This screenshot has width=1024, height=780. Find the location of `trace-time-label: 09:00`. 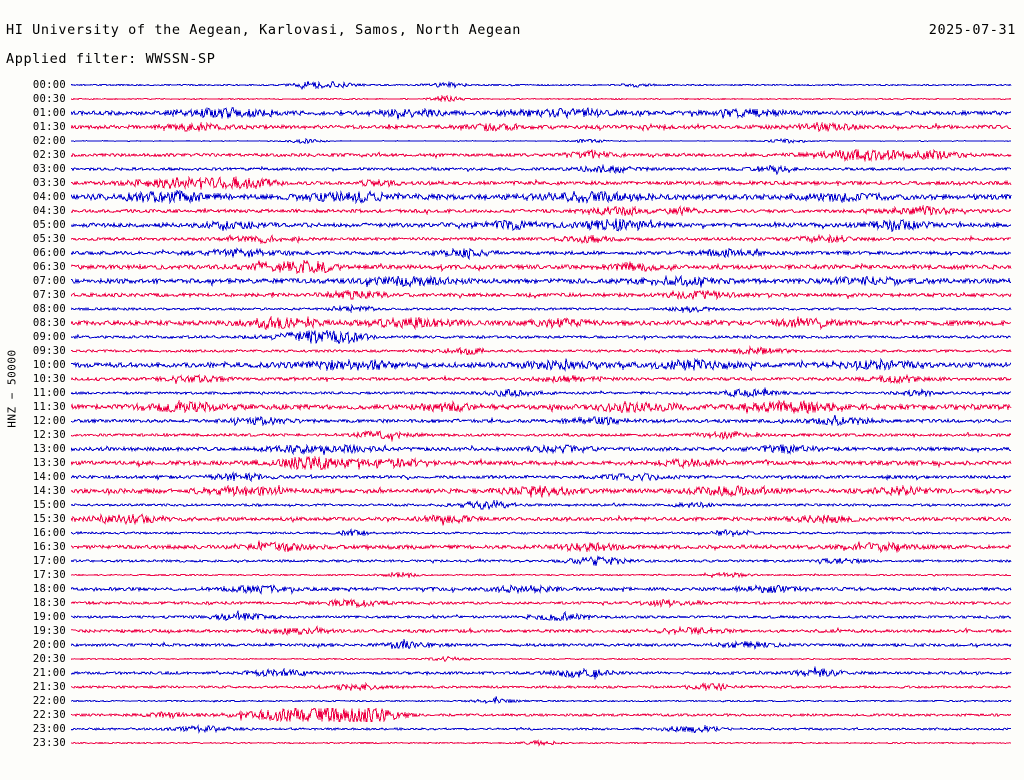

trace-time-label: 09:00 is located at coordinates (49, 337).